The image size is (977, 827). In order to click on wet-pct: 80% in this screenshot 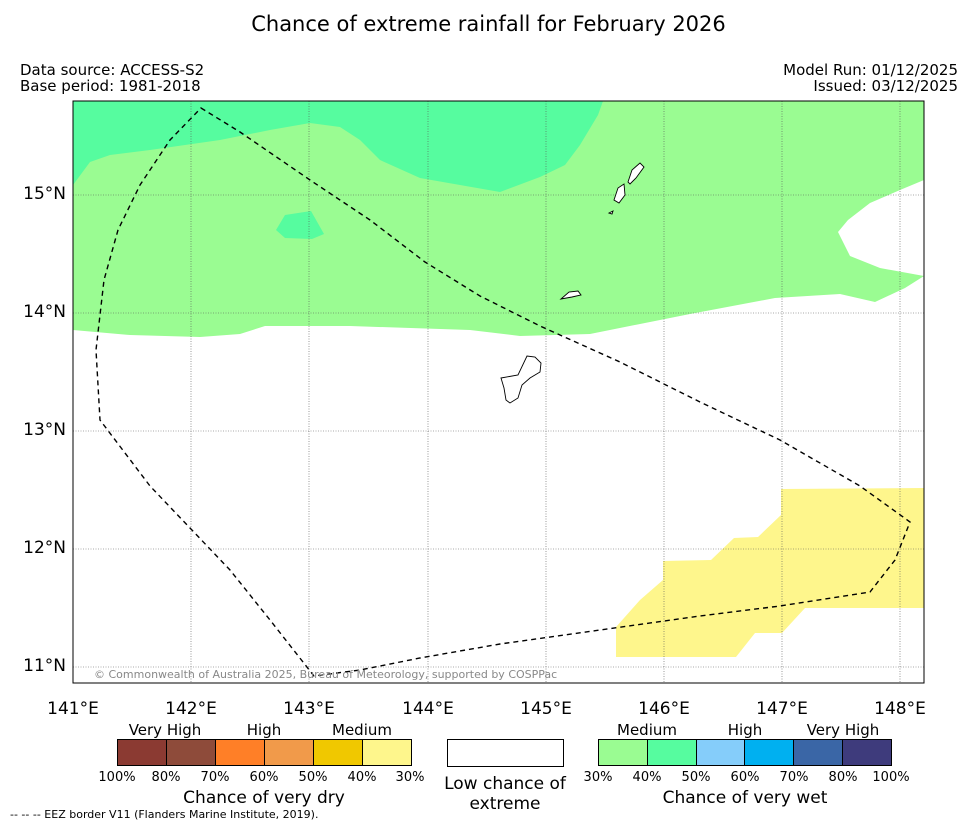, I will do `click(843, 777)`.